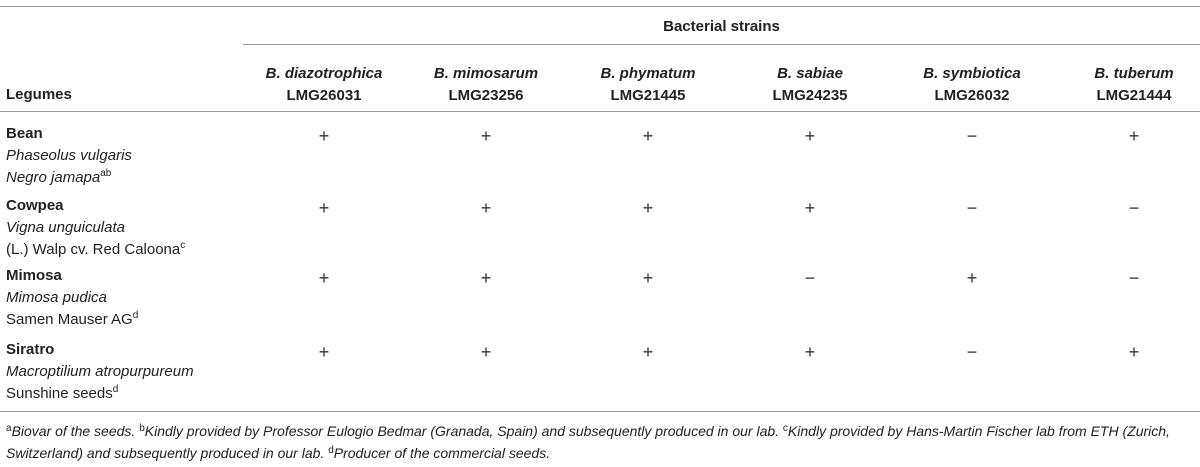 The image size is (1200, 467). I want to click on table-row: Bean Phaseolus vulgaris Negro jamapaab, so click(126, 156).